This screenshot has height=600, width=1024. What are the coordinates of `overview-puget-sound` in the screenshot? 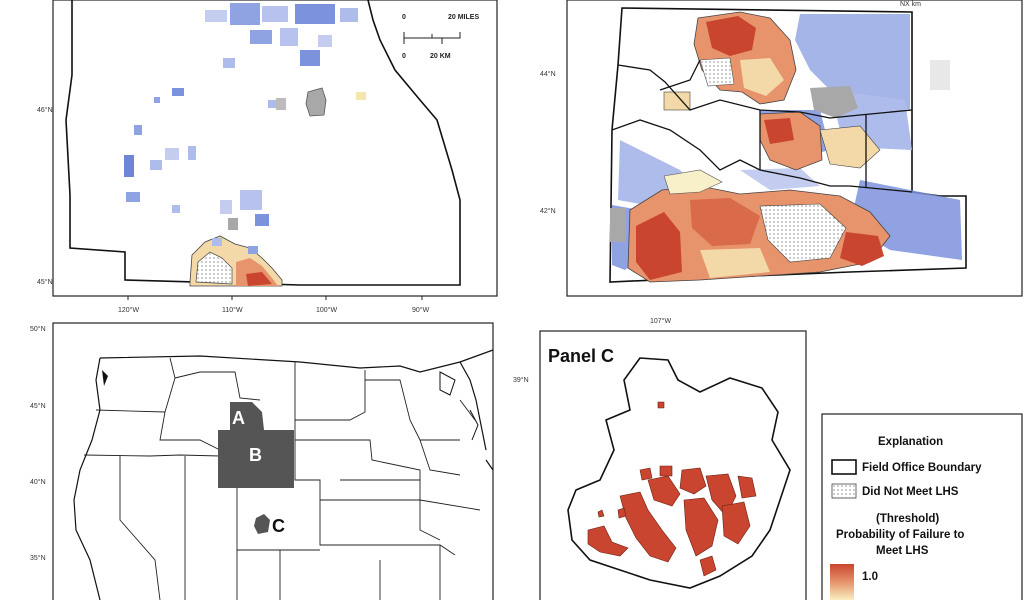 It's located at (105, 378).